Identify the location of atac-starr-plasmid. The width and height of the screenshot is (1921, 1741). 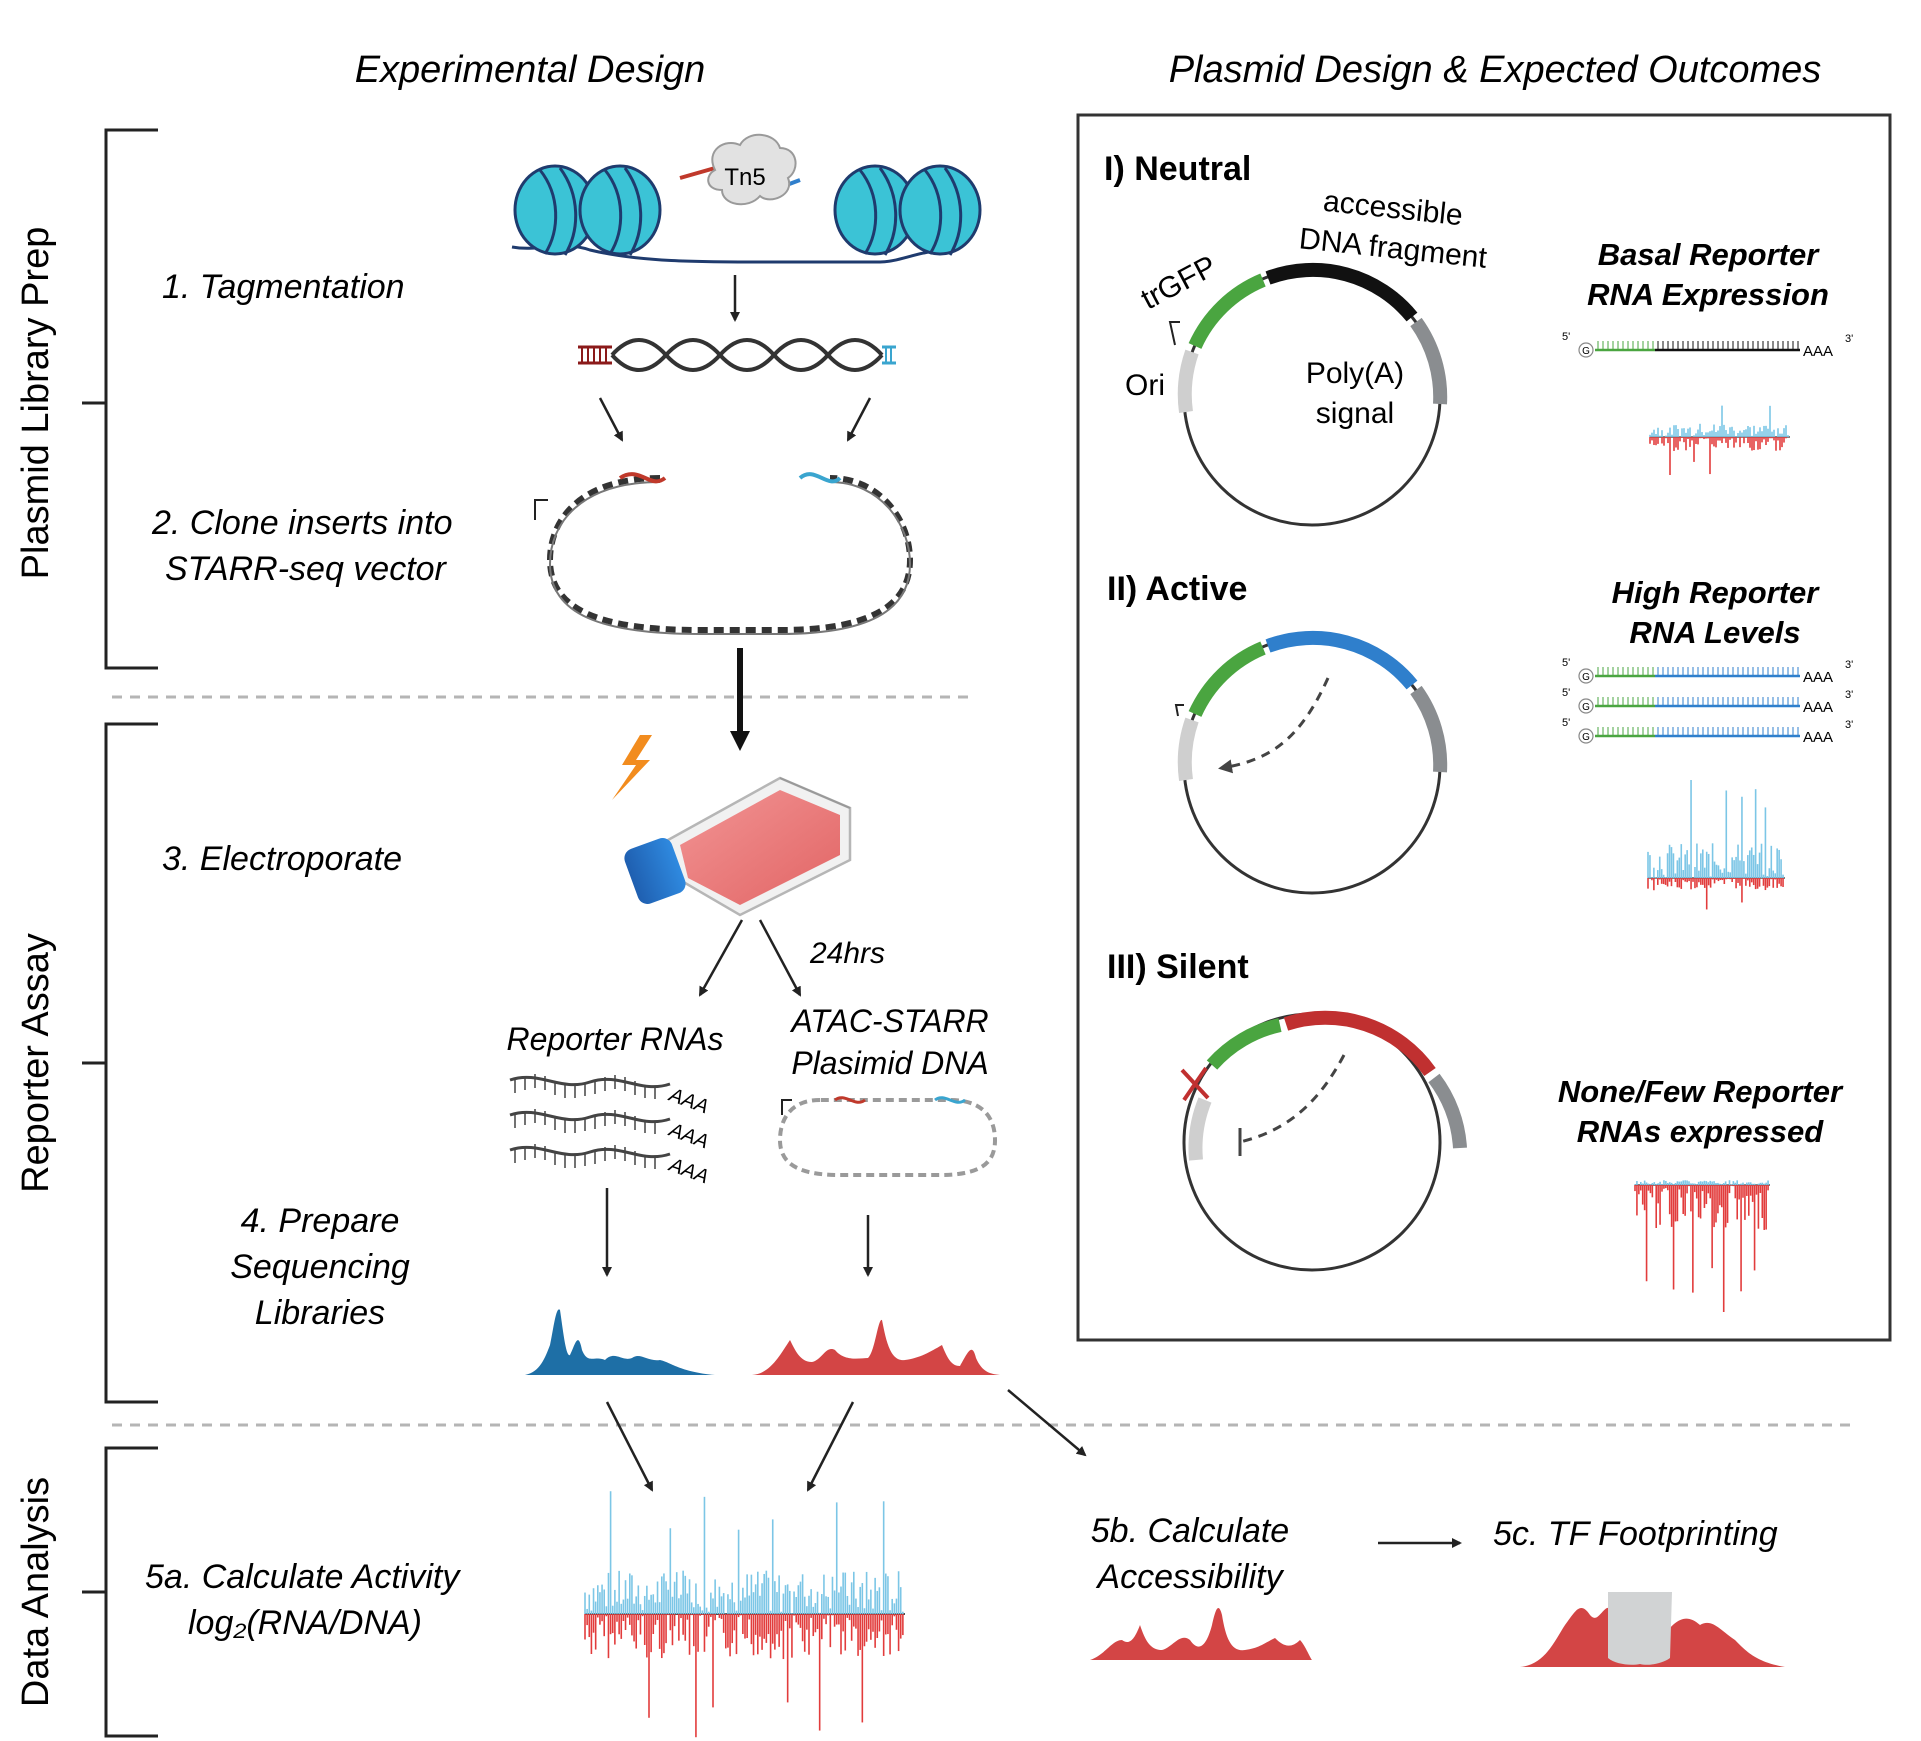
(887, 1136).